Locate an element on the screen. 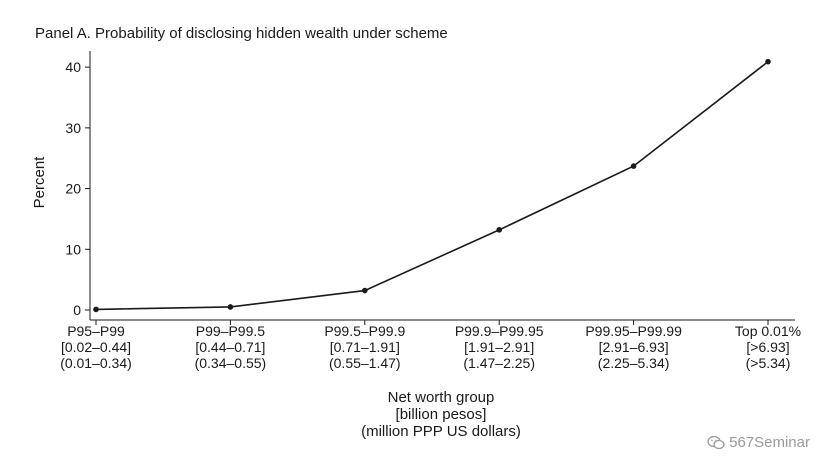 Image resolution: width=830 pixels, height=465 pixels. y-tick-label: 10 is located at coordinates (73, 249).